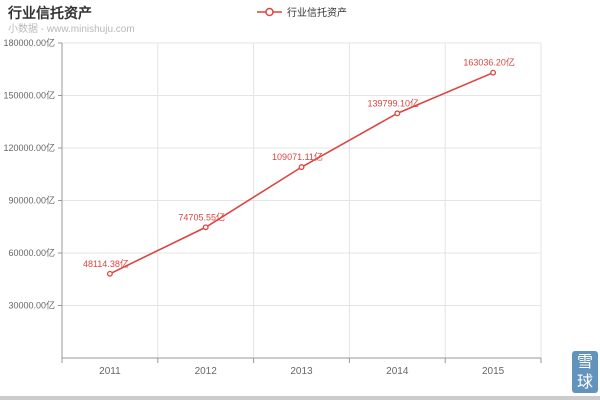  Describe the element at coordinates (585, 372) in the screenshot. I see `xueqiu-watermark-logo: 雪 球` at that location.